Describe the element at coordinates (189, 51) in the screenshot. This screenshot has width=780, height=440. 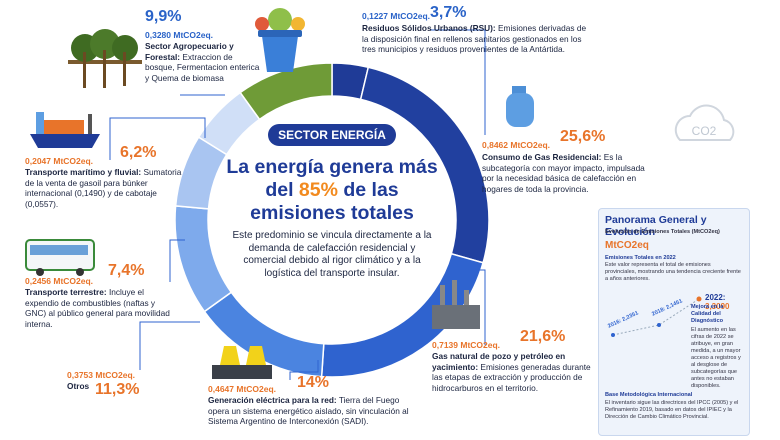
I see `category-title: Sector Agropecuario y Forestal:` at that location.